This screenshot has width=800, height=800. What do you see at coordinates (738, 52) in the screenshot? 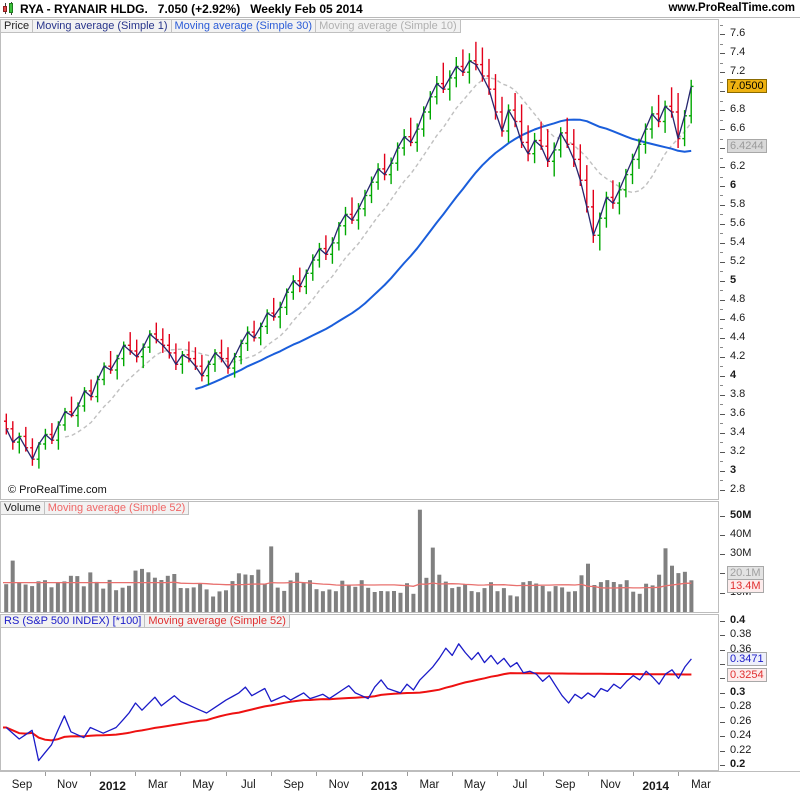
I see `price-tick-label: 7.4` at bounding box center [738, 52].